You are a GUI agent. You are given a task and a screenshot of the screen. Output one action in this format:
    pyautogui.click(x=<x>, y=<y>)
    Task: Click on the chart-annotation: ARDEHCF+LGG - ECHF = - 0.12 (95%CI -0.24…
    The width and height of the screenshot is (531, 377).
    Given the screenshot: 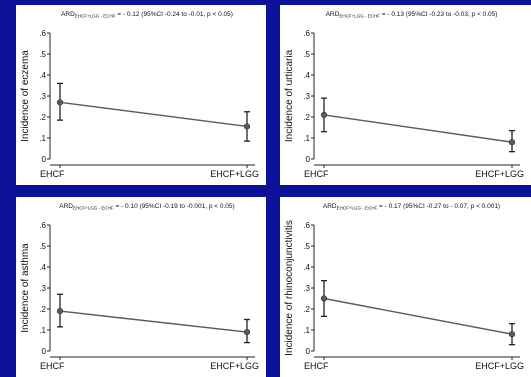 What is the action you would take?
    pyautogui.click(x=147, y=15)
    